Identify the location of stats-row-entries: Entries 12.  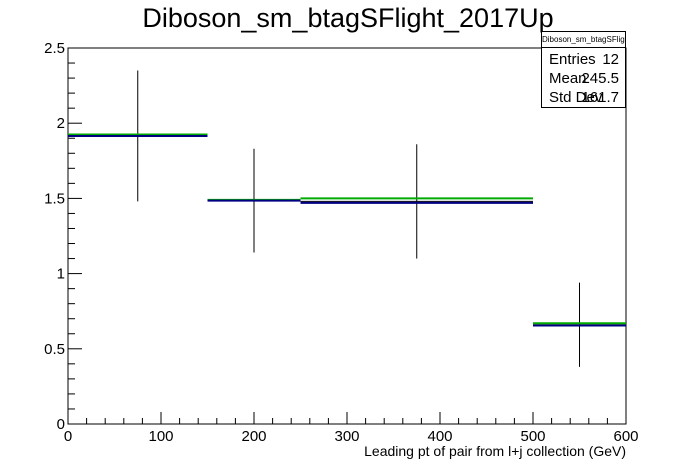
(583, 60).